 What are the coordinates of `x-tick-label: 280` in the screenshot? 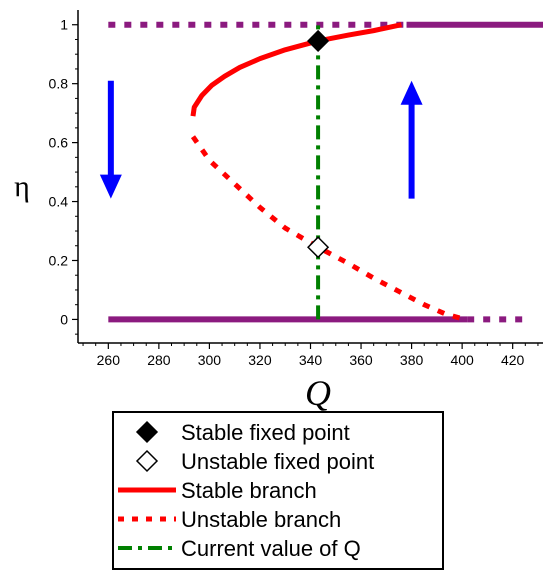 It's located at (159, 360).